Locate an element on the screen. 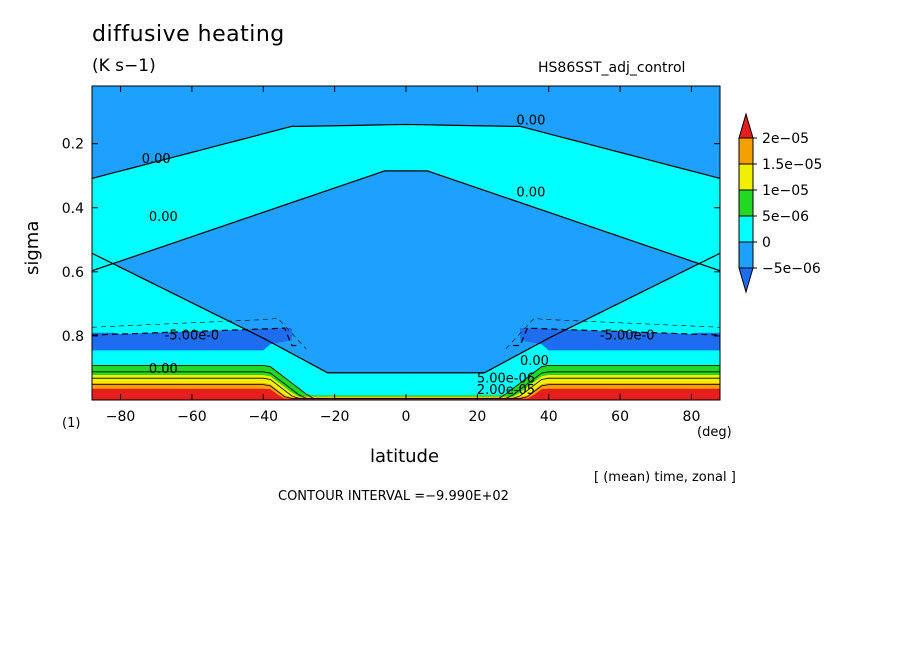  x-tick-label: 20 is located at coordinates (477, 417).